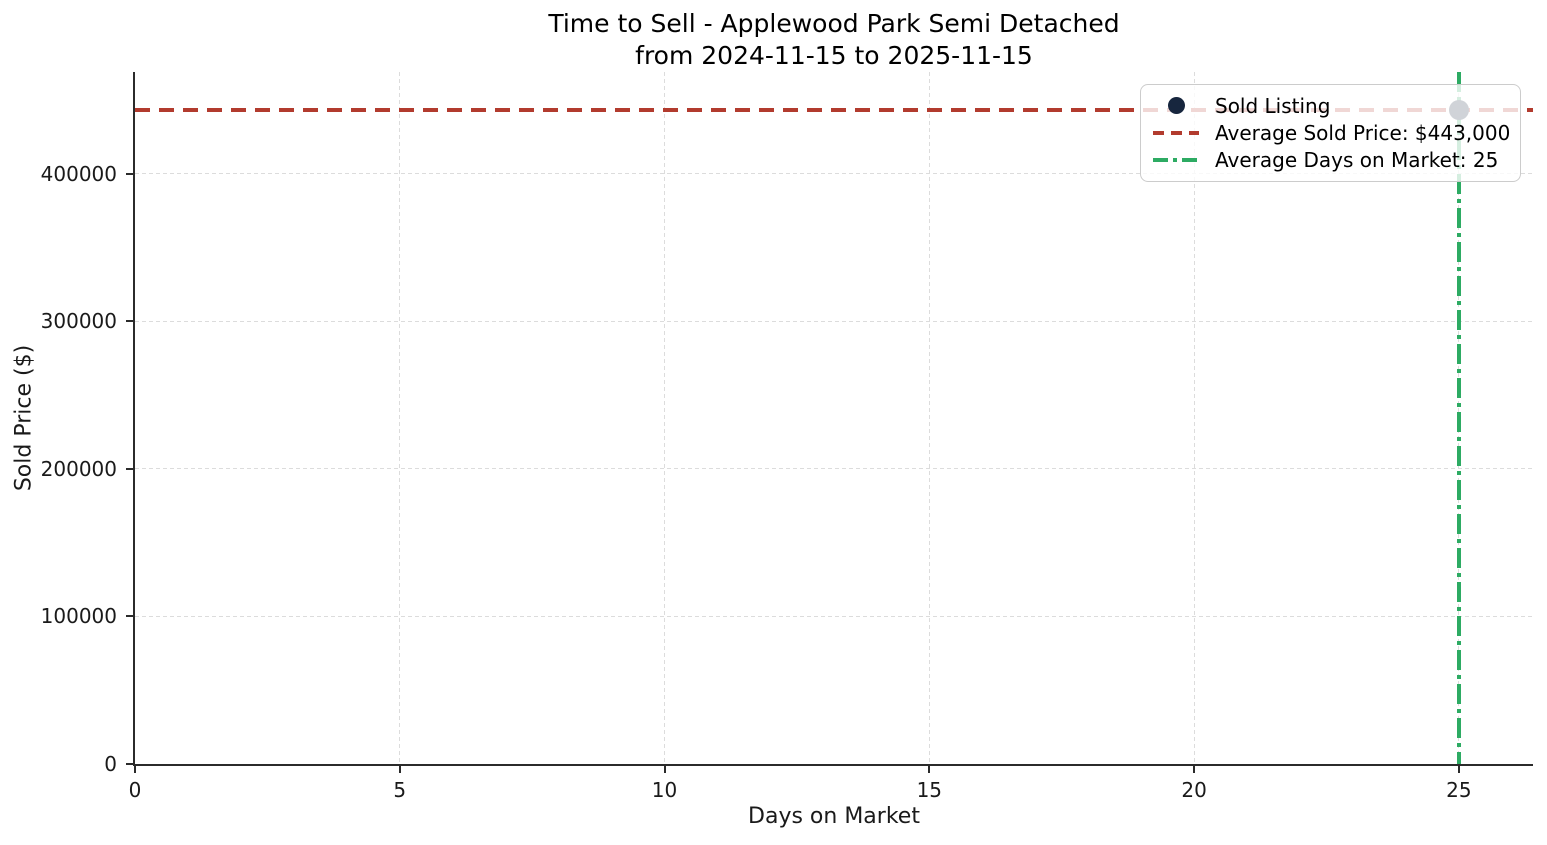 Image resolution: width=1547 pixels, height=845 pixels. I want to click on marker-dot-icon, so click(1176, 106).